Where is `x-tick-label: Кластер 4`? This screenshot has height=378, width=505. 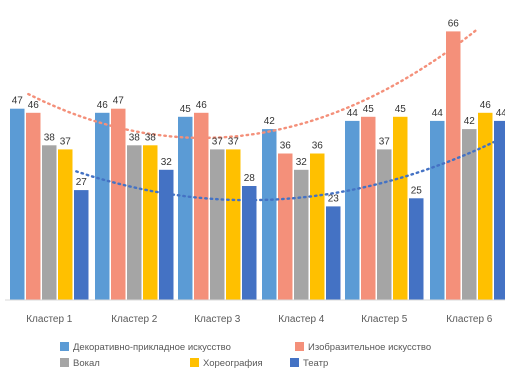 x-tick-label: Кластер 4 is located at coordinates (301, 319).